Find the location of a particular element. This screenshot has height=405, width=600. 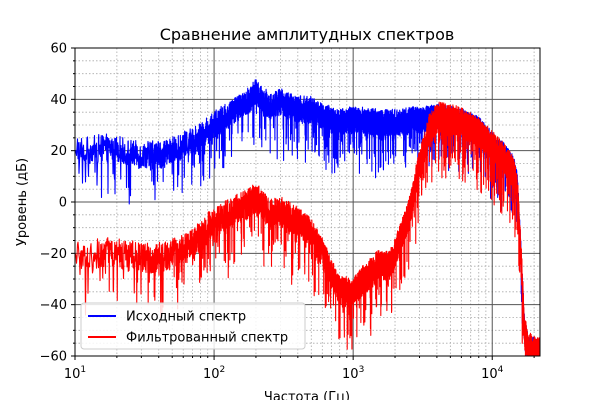

y-tick-label: −60 is located at coordinates (53, 357).